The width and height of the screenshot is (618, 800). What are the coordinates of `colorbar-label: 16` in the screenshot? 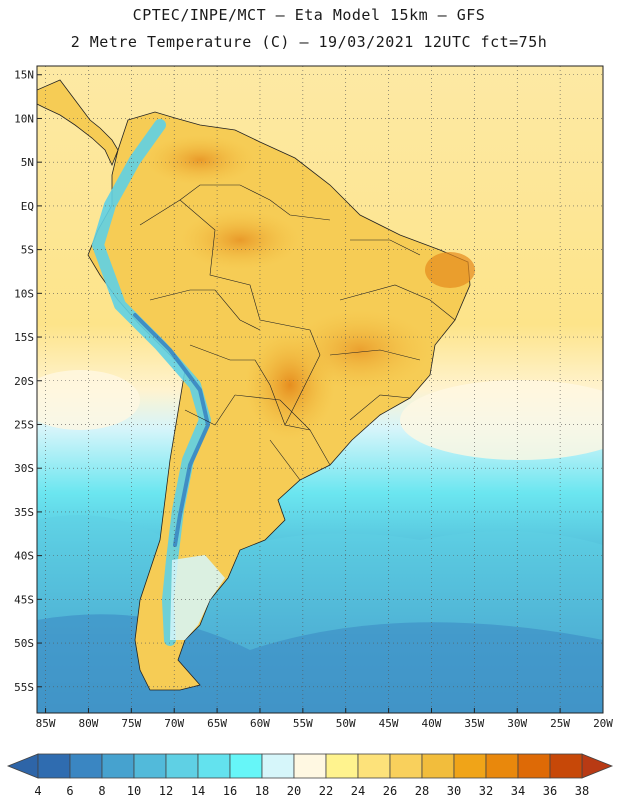 It's located at (230, 791).